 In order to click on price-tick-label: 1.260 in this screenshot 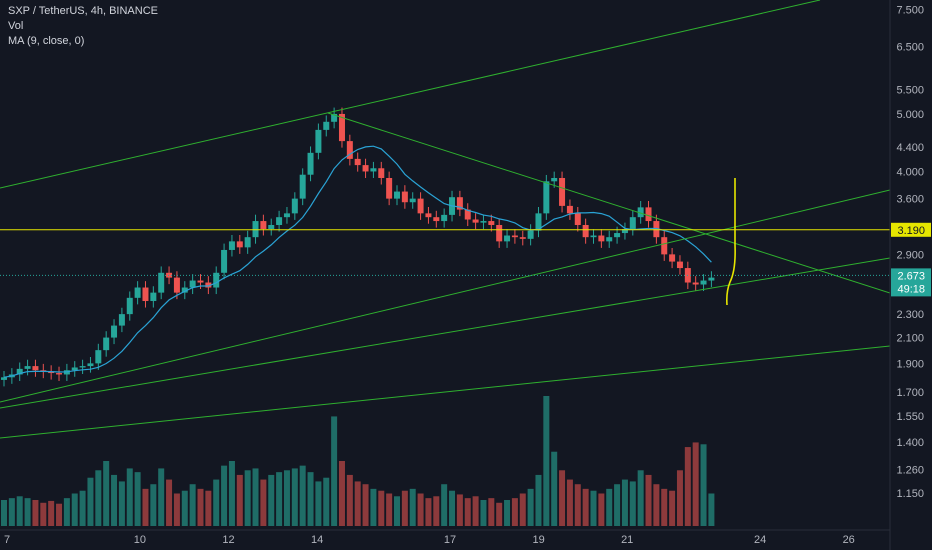, I will do `click(910, 470)`.